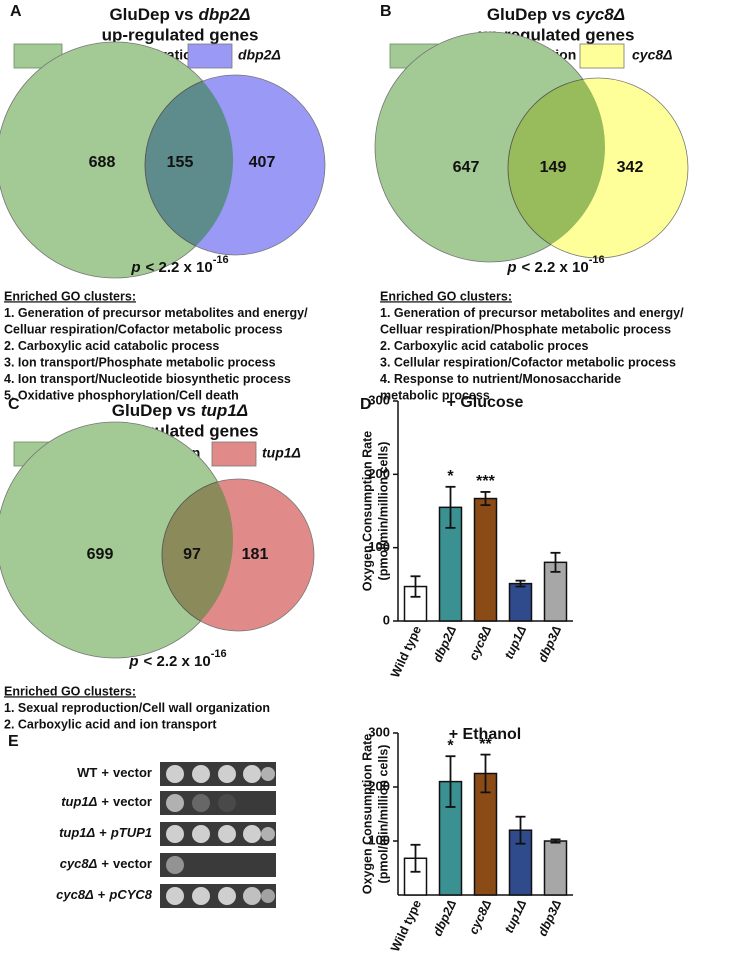 The height and width of the screenshot is (956, 732). I want to click on panel-label: B, so click(386, 11).